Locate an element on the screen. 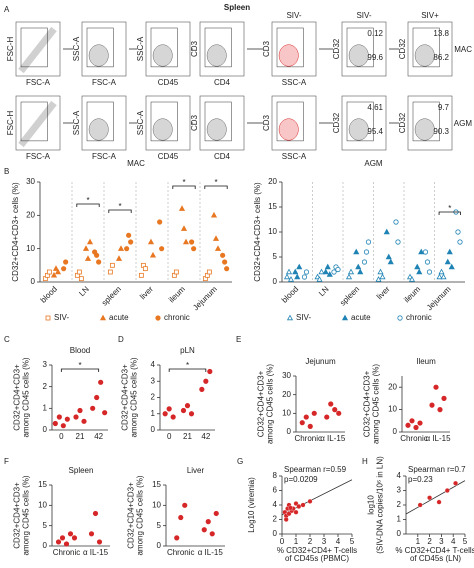 Image resolution: width=474 pixels, height=568 pixels. x-tick-label: Jejunum is located at coordinates (439, 298).